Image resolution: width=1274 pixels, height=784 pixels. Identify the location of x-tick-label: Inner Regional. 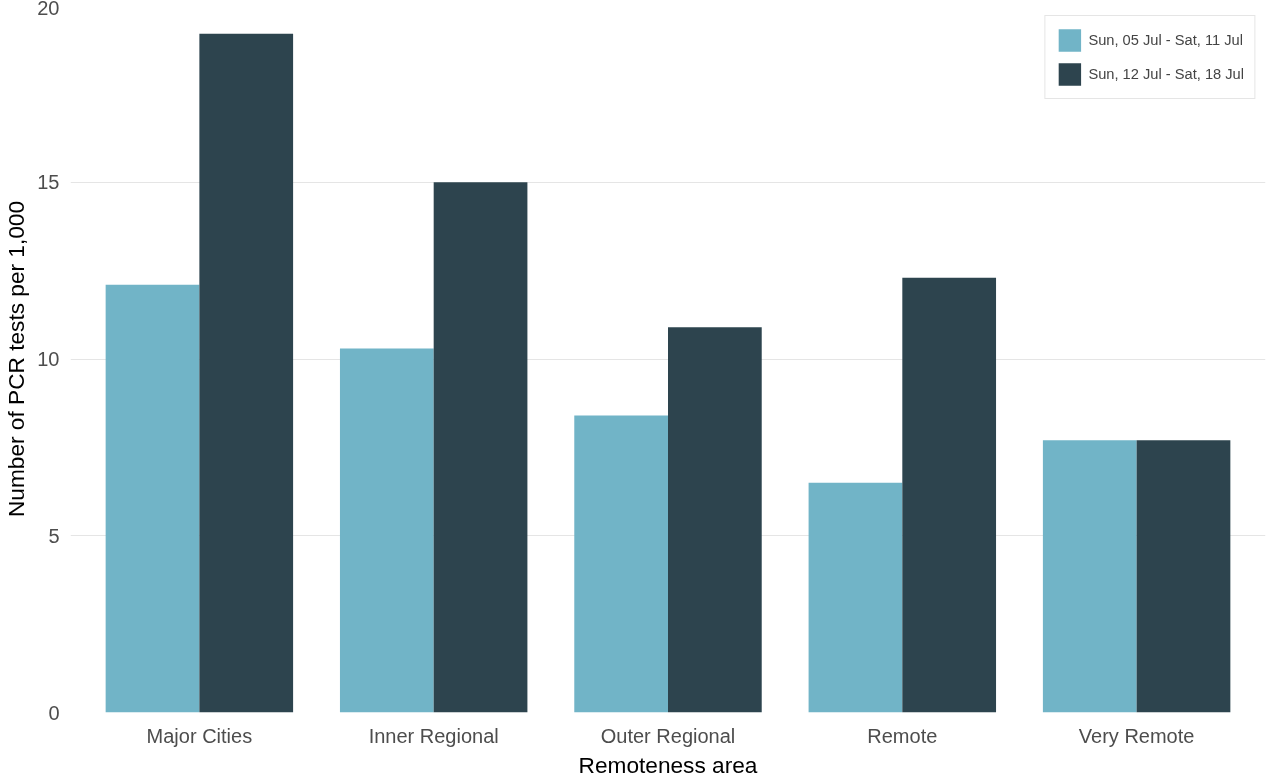
(433, 735).